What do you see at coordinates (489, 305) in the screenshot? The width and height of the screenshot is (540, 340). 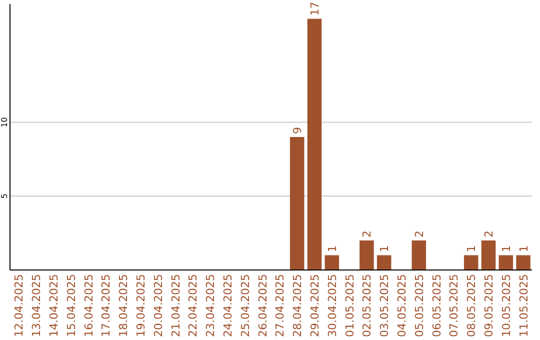 I see `x-tick-label: 09.05.2025` at bounding box center [489, 305].